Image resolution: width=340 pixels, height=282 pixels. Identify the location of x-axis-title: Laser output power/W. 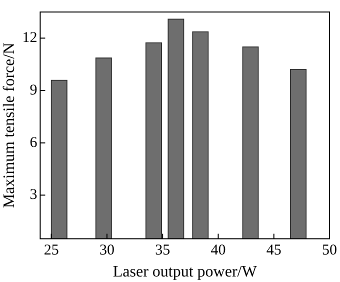
(185, 272).